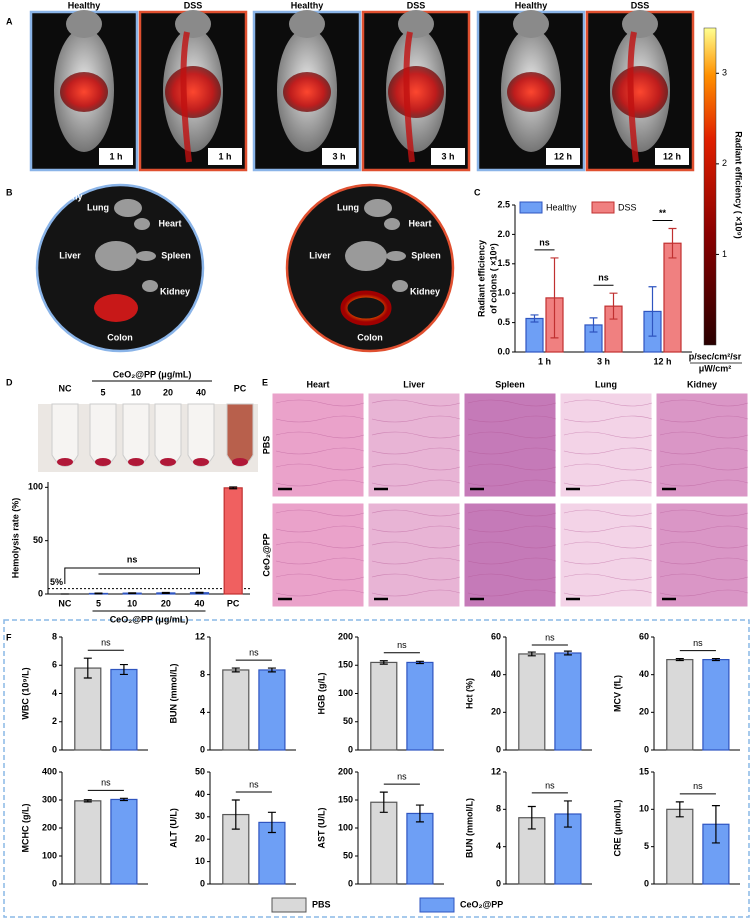 The image size is (753, 919). What do you see at coordinates (64, 603) in the screenshot?
I see `x-tick-label: NC` at bounding box center [64, 603].